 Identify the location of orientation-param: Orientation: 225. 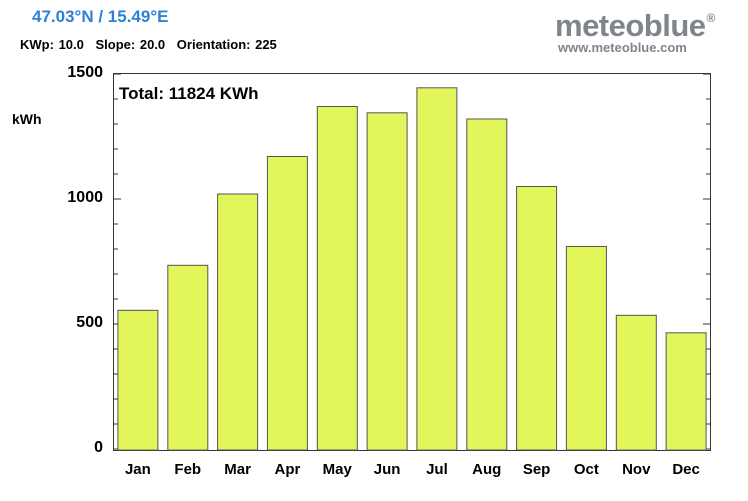
(227, 44).